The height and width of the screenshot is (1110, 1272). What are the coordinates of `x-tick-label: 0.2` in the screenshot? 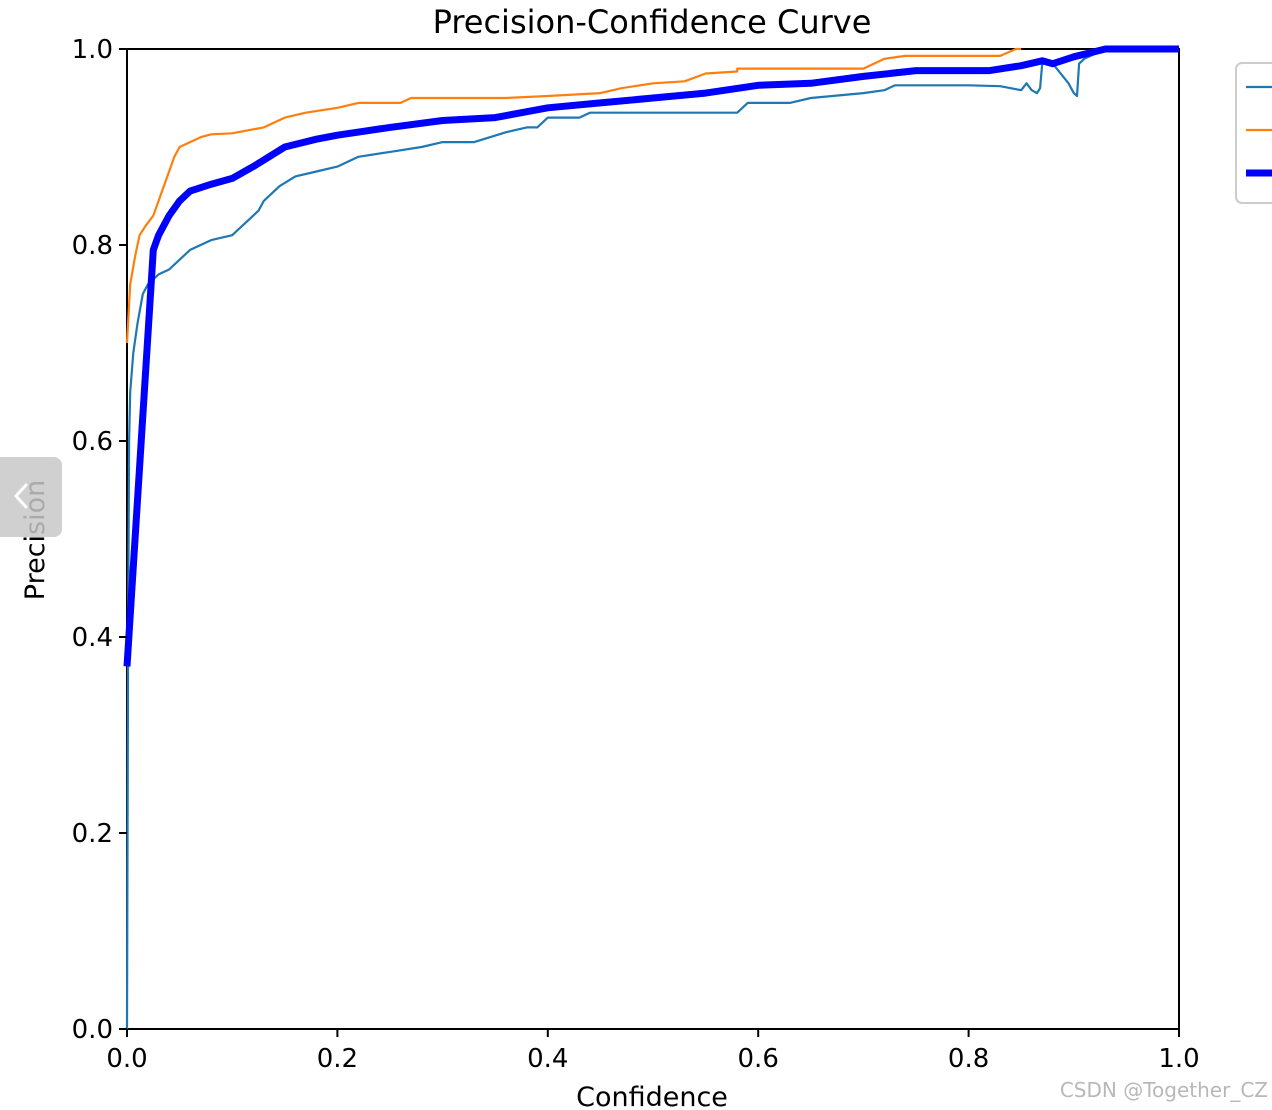 It's located at (337, 1059).